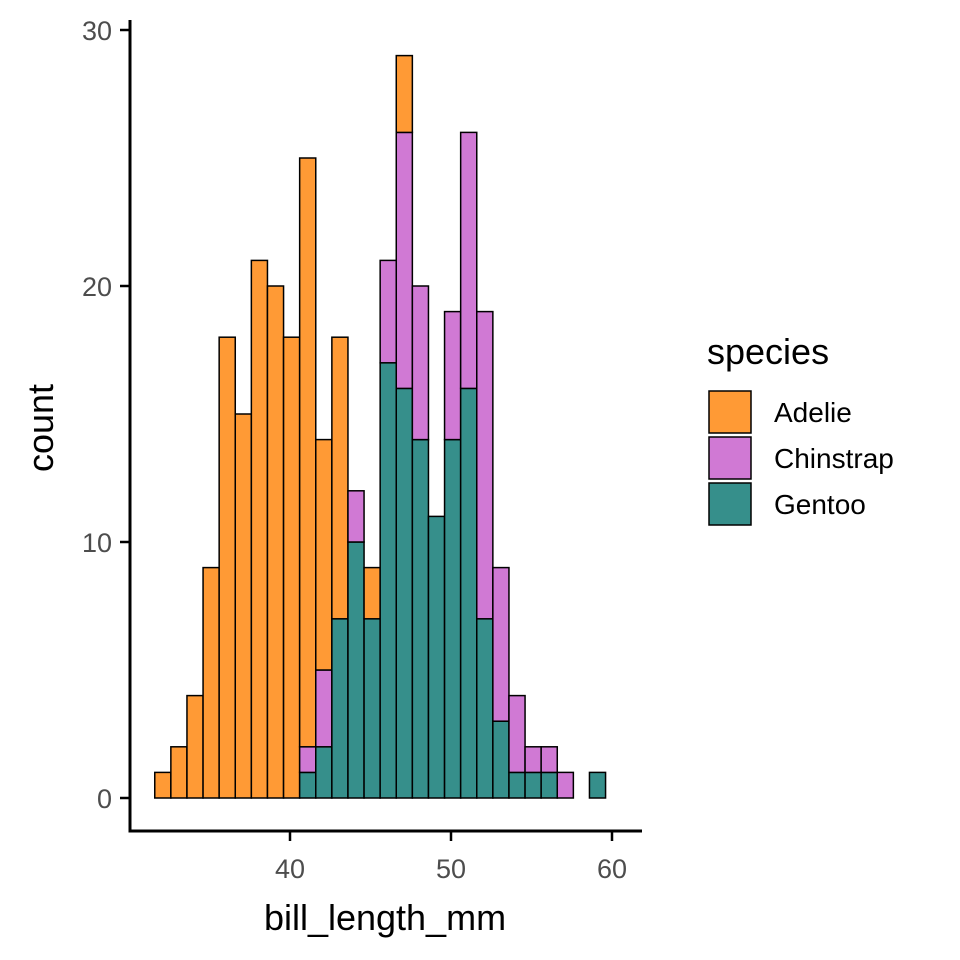  Describe the element at coordinates (97, 287) in the screenshot. I see `y-tick-label-20: 20` at that location.